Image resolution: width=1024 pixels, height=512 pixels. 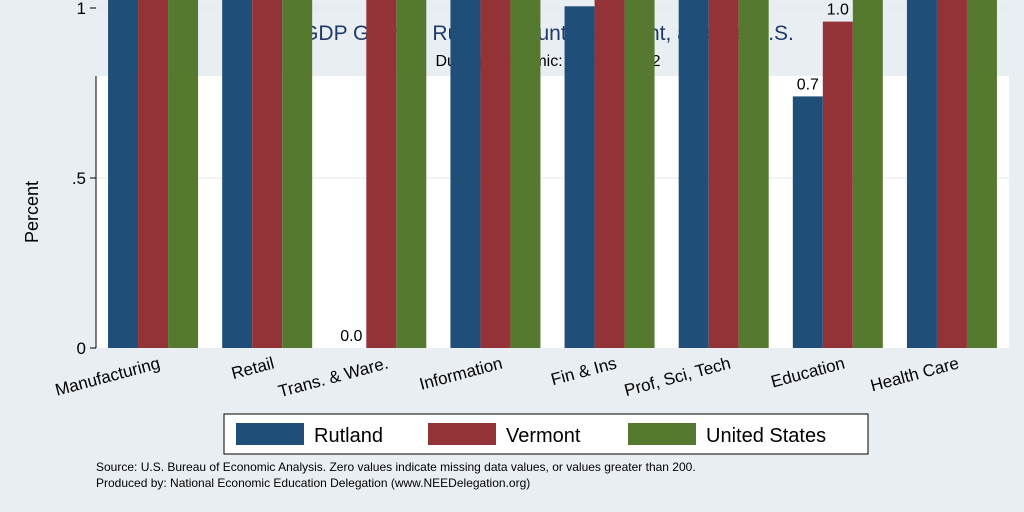 What do you see at coordinates (333, 378) in the screenshot?
I see `category-label: Trans. & Ware.` at bounding box center [333, 378].